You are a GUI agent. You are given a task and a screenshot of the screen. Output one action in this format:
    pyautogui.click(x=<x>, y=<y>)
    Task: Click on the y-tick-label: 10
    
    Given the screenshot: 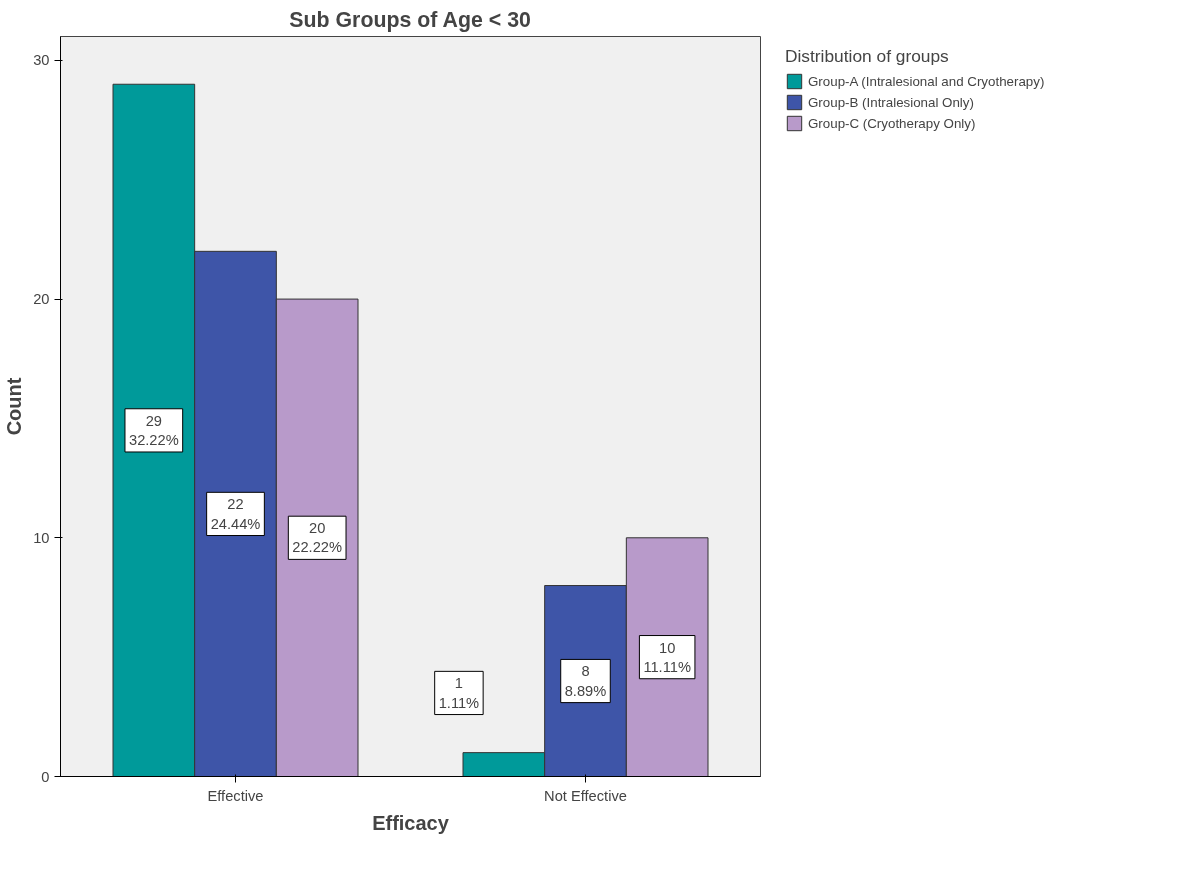 What is the action you would take?
    pyautogui.click(x=41, y=537)
    